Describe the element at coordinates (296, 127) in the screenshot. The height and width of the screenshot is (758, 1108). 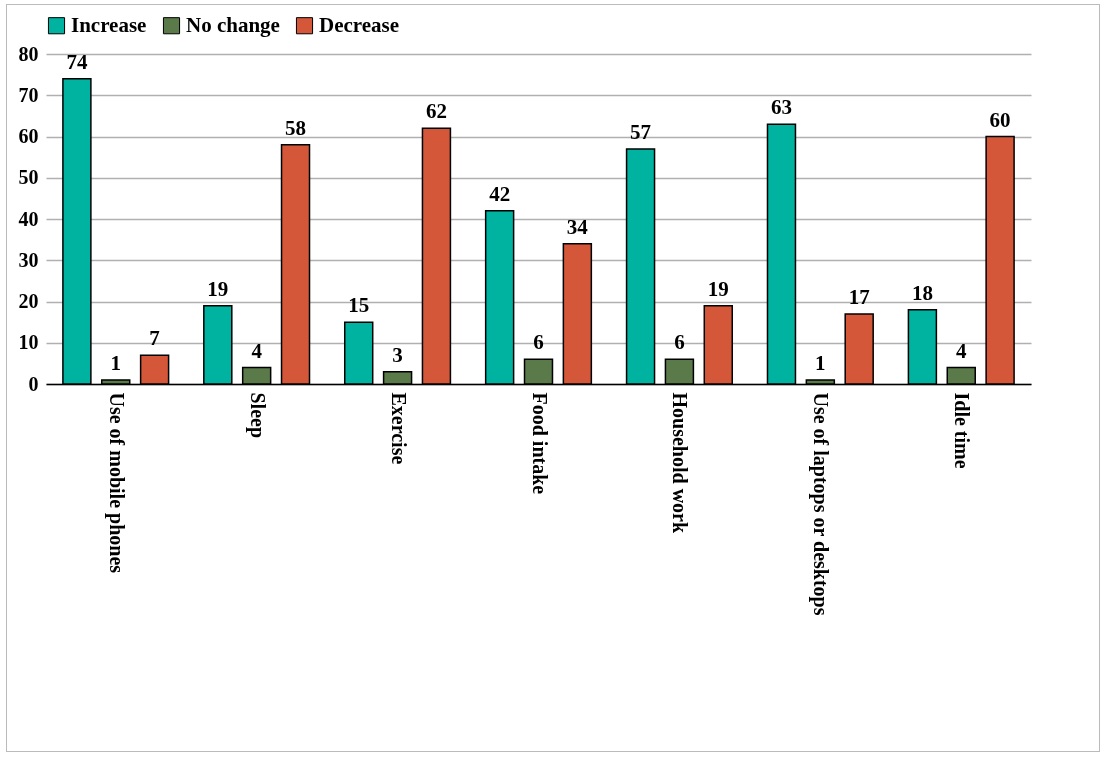
I see `data-label: 58` at that location.